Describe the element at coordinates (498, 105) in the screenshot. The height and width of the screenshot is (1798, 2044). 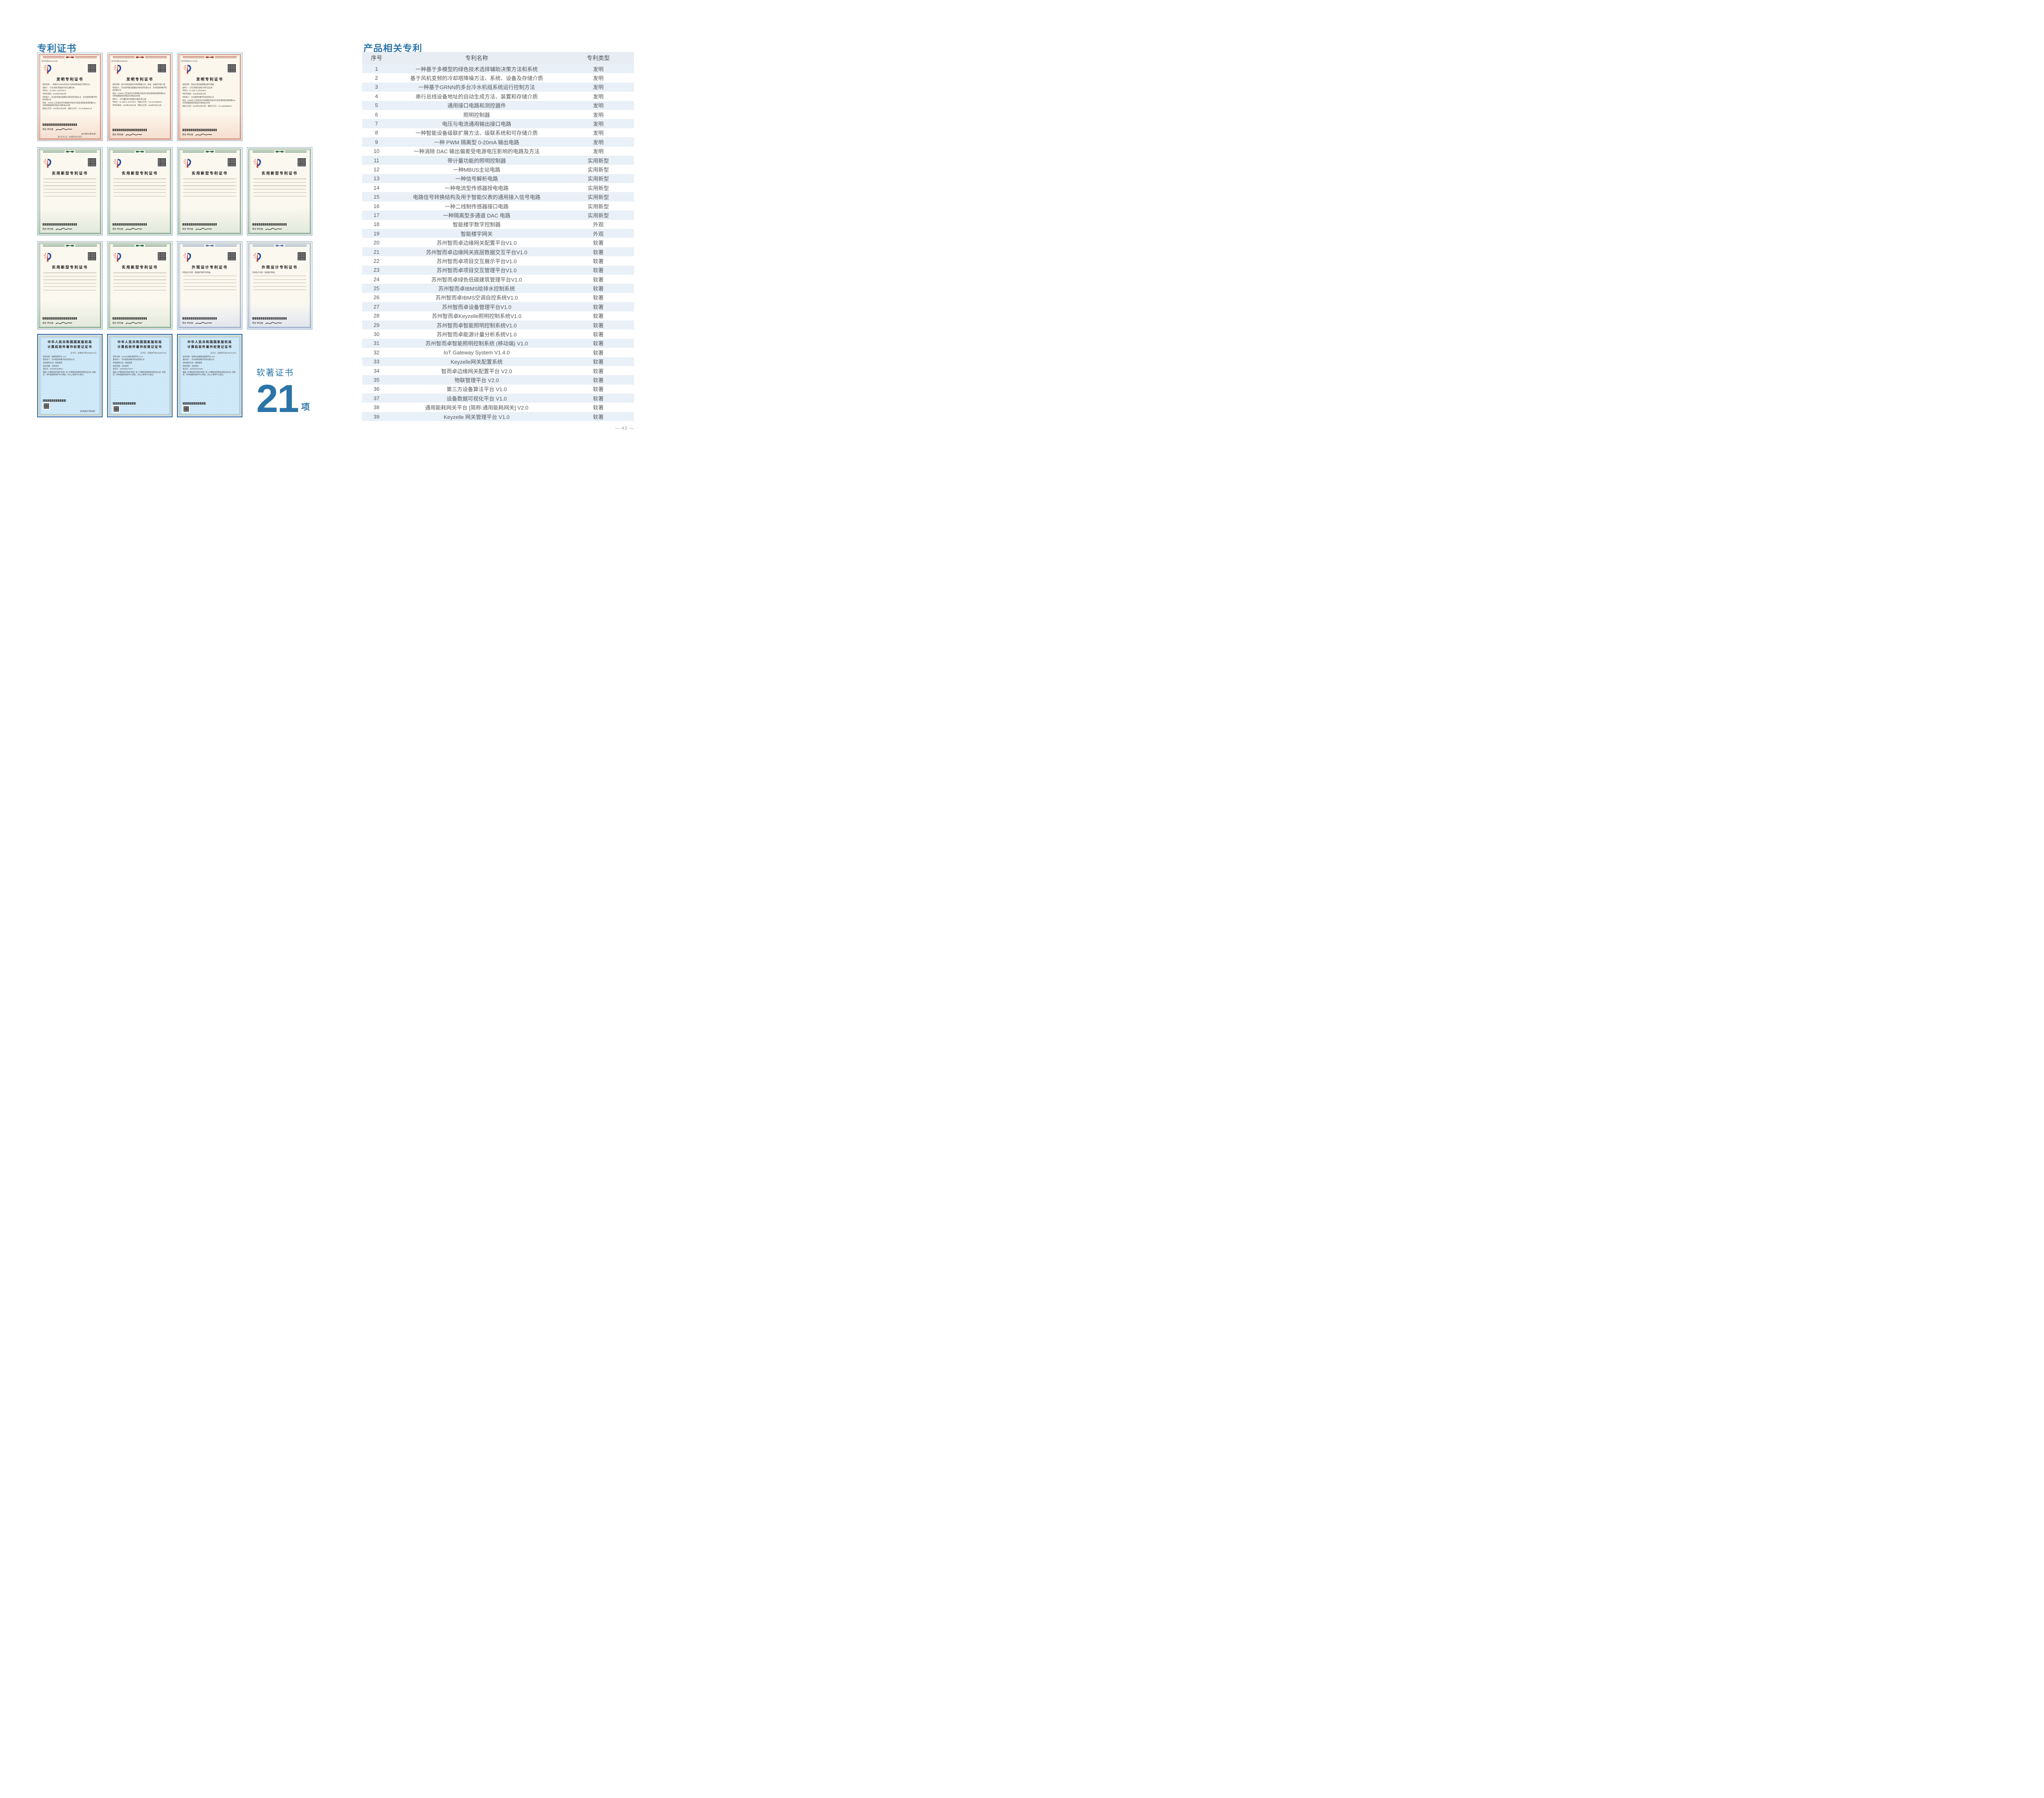
I see `table-row: 5 通用接口电路和测控器件 发明` at that location.